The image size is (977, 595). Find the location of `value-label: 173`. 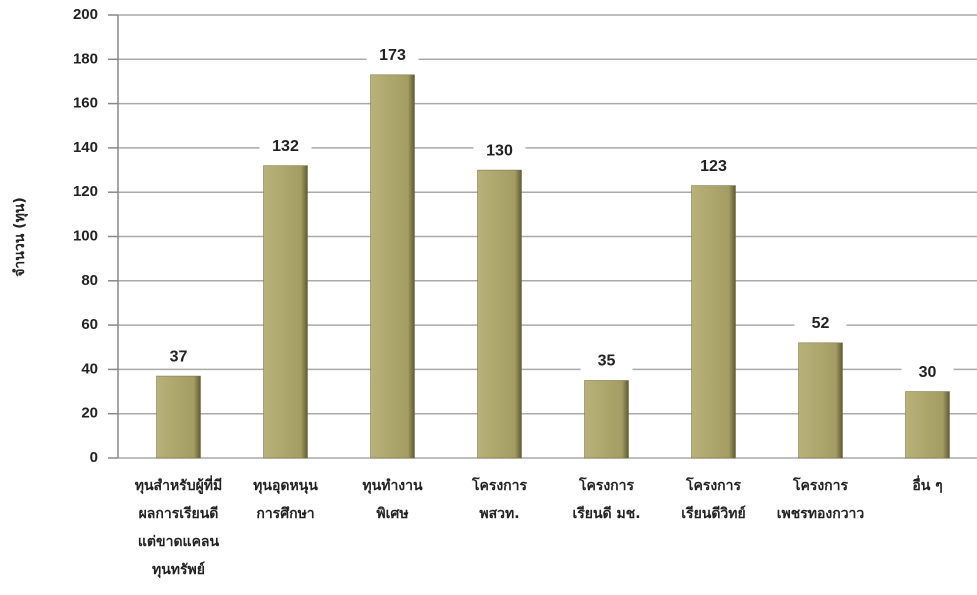

value-label: 173 is located at coordinates (392, 55).